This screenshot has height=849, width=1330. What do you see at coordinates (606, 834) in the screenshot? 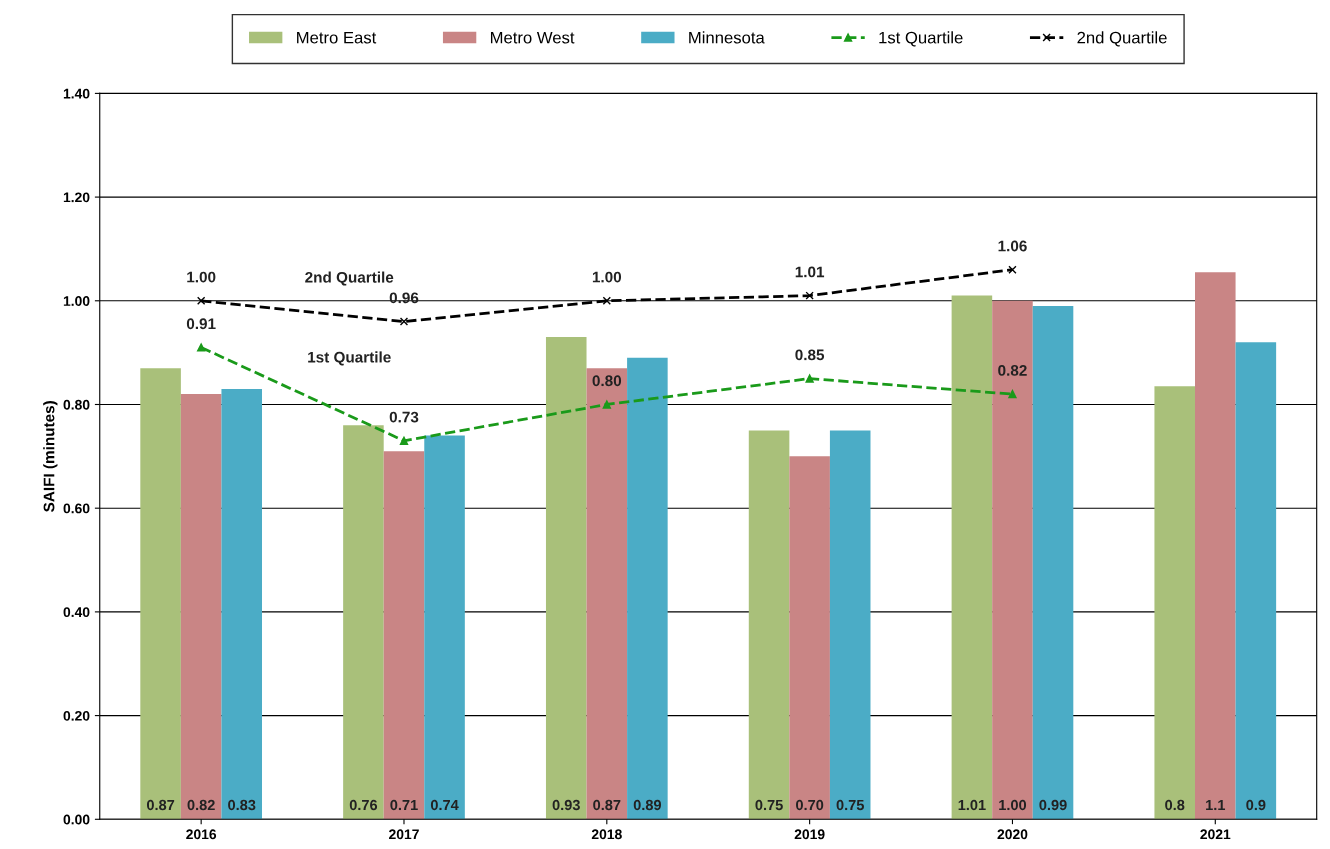
I see `x-tick-label: 2018` at bounding box center [606, 834].